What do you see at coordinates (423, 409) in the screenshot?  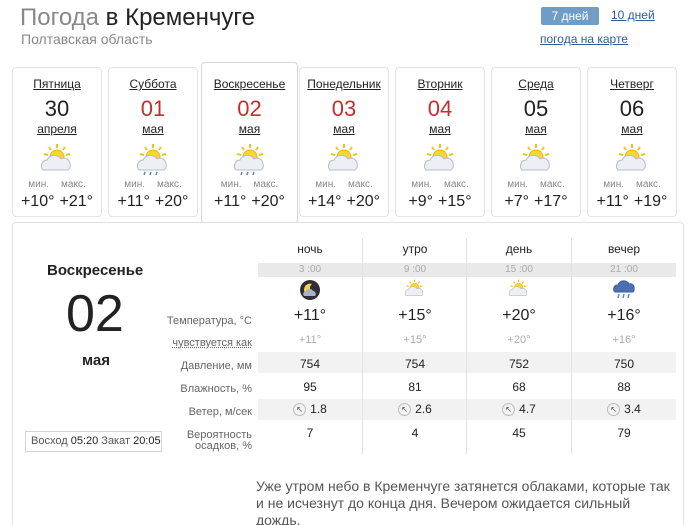 I see `wind-speed: 2.6` at bounding box center [423, 409].